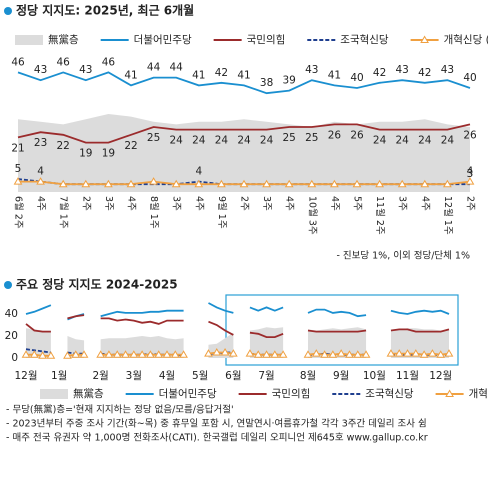  Describe the element at coordinates (200, 376) in the screenshot. I see `x-tick-label: 5월` at that location.